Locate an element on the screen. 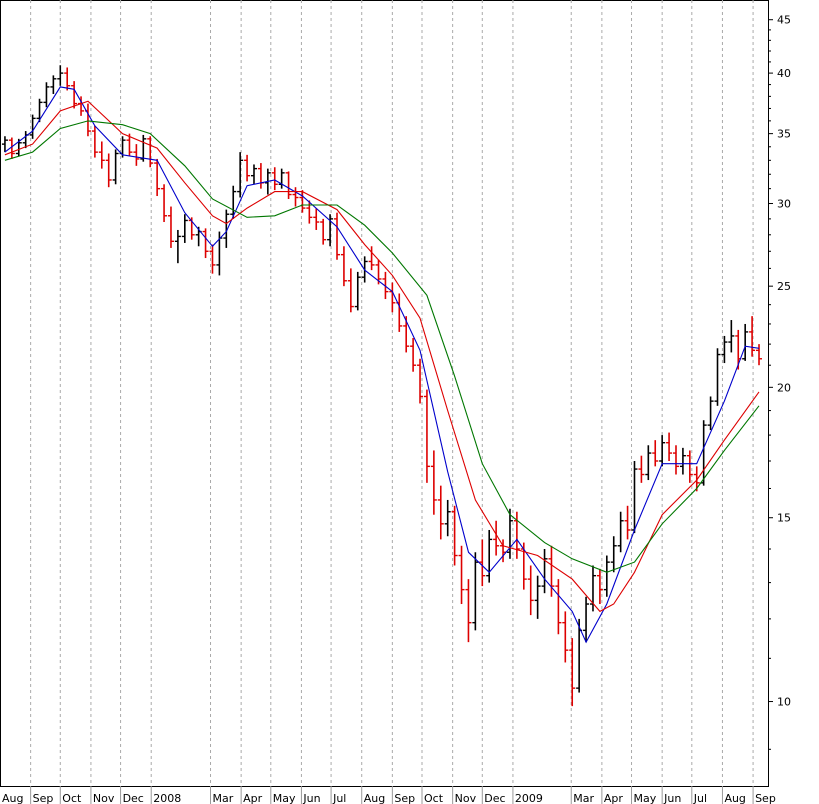 The width and height of the screenshot is (819, 804). y-tick-label: 40 is located at coordinates (784, 73).